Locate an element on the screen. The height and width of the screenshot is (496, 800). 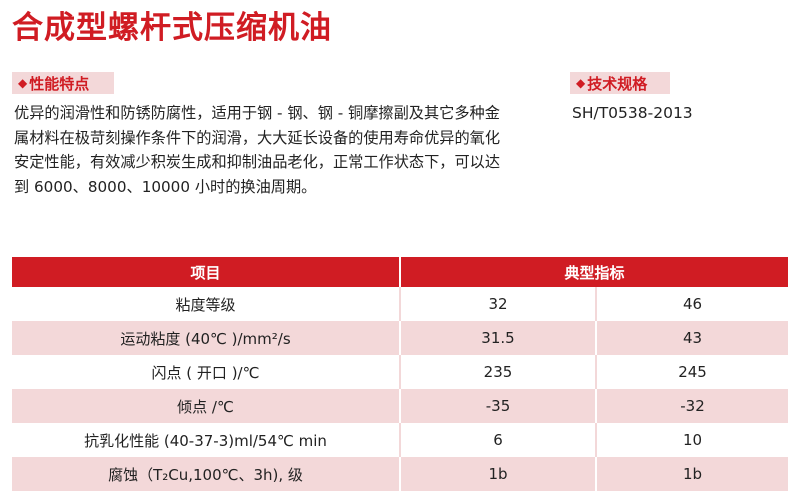
row-item: 倾点 /℃ is located at coordinates (206, 406).